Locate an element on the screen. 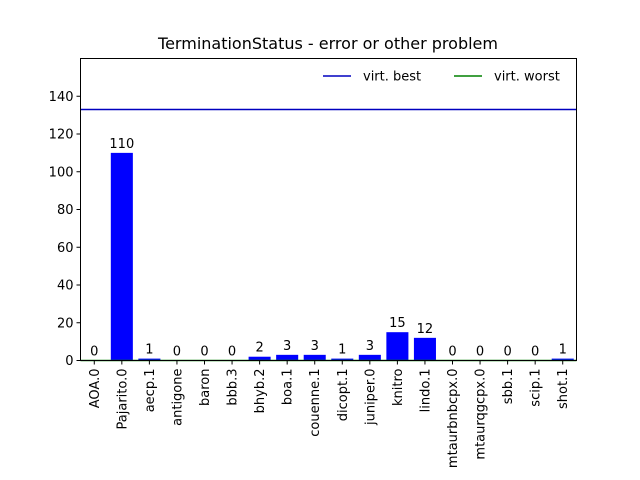  x-tick-label: aecp.1 is located at coordinates (150, 391).